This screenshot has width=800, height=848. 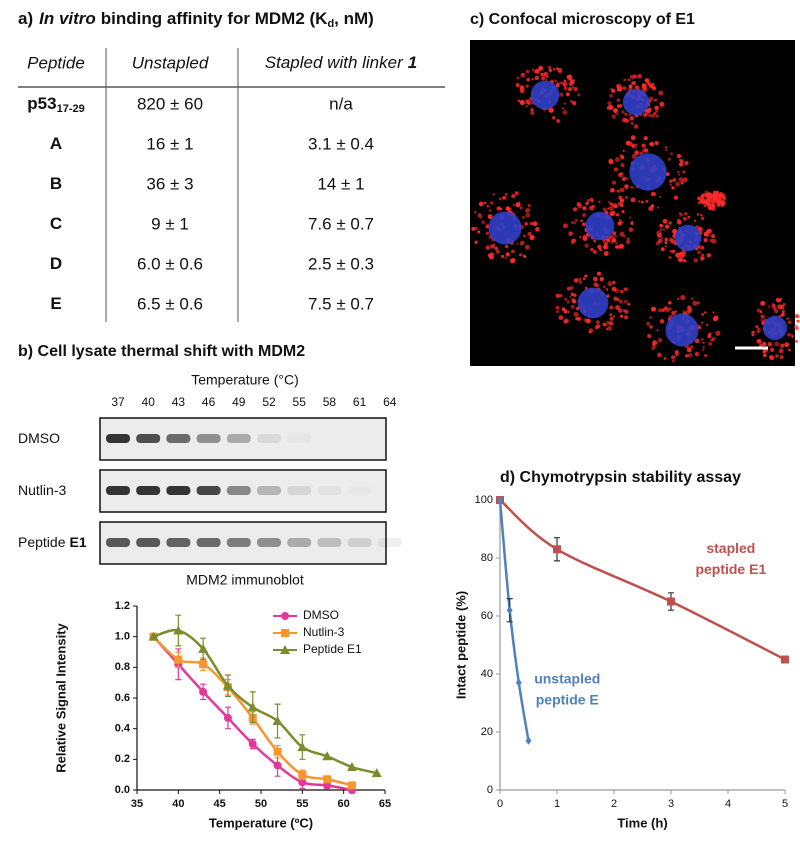 I want to click on y-tick-label: 60, so click(x=487, y=616).